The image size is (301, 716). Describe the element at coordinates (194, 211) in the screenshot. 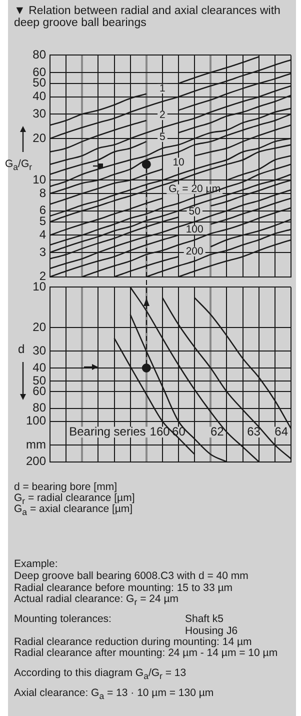

I see `series-label: 50` at that location.